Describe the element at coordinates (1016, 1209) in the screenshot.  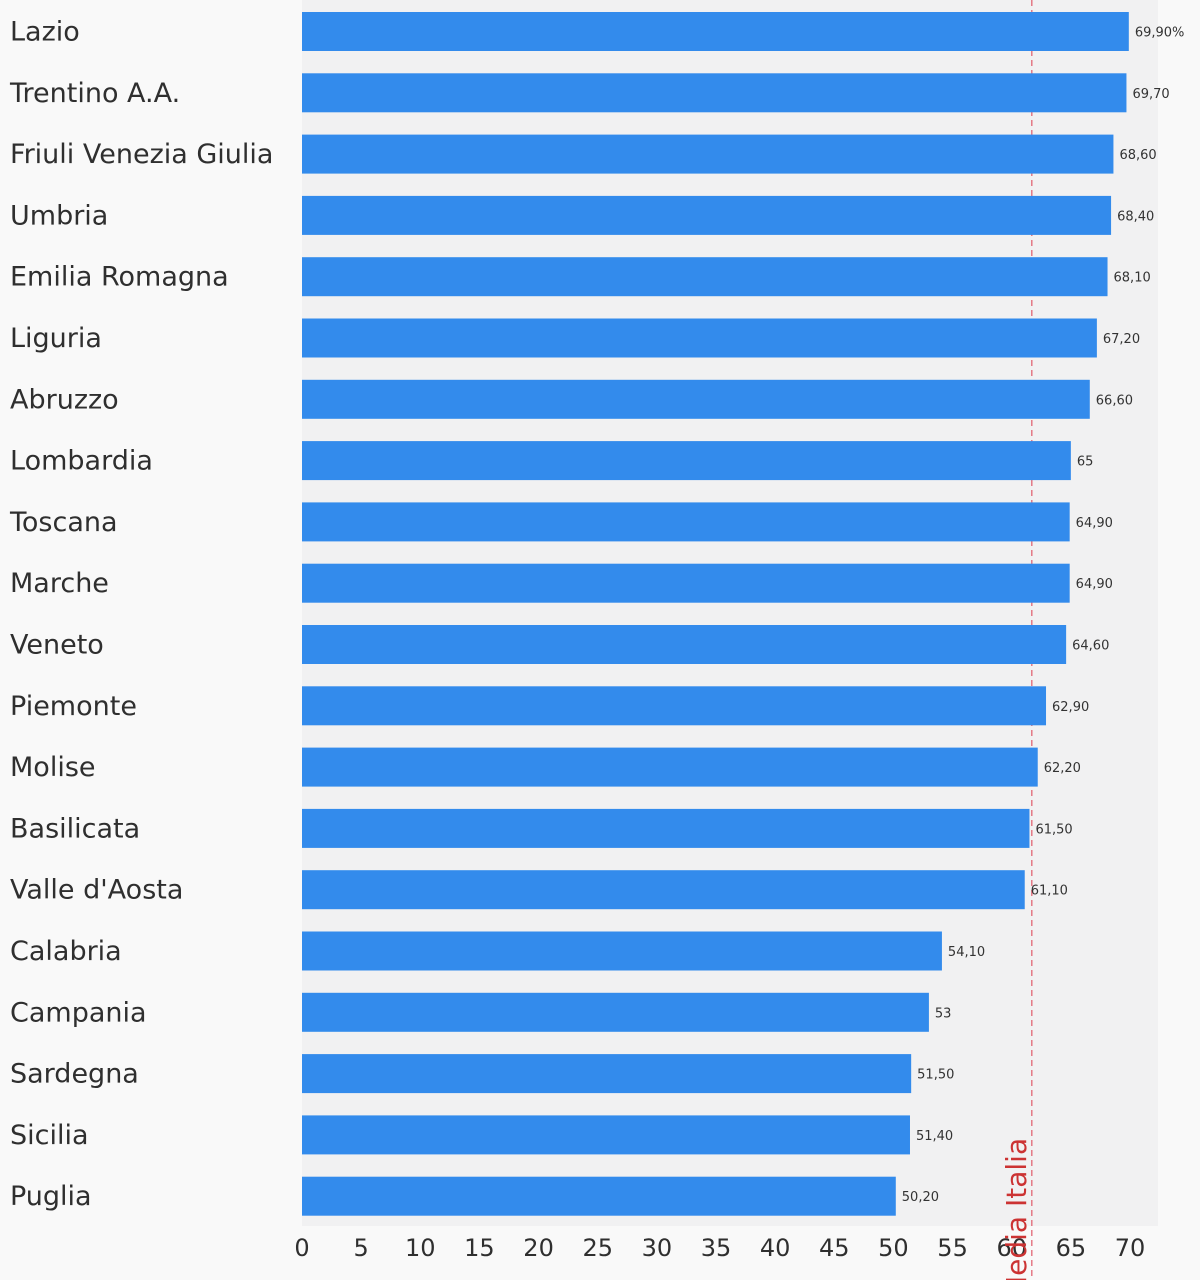
I see `reference-line-label: Media Italia` at that location.